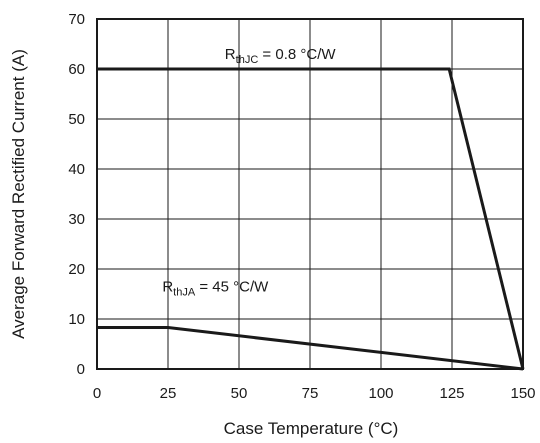 This screenshot has height=443, width=540. Describe the element at coordinates (76, 219) in the screenshot. I see `y-tick-label: 30` at that location.